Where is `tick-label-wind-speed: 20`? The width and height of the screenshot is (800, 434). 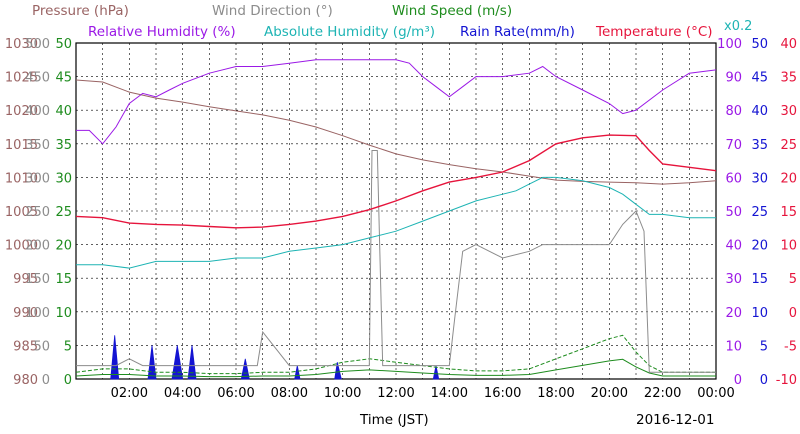 tick-label-wind-speed: 20 is located at coordinates (63, 246).